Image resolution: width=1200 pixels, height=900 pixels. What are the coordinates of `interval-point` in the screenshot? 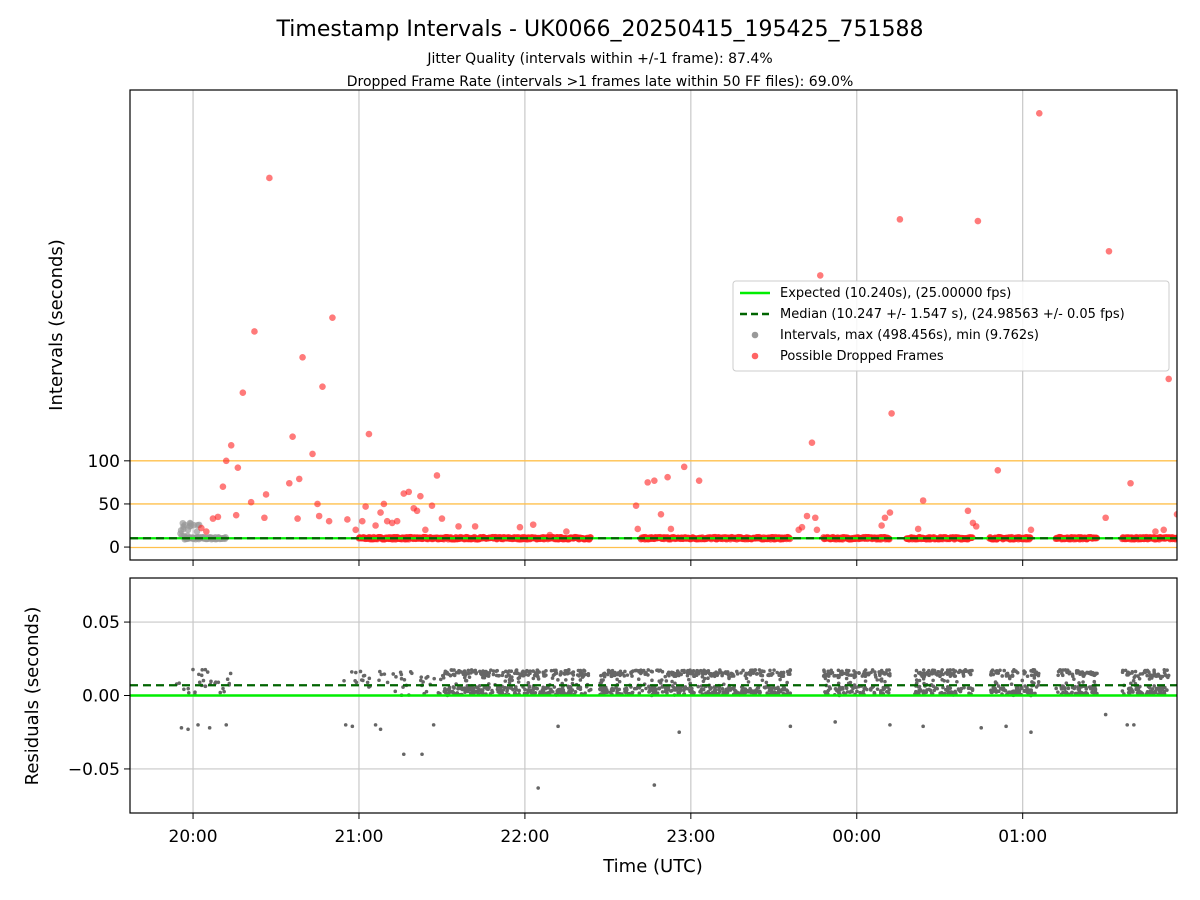 It's located at (180, 533).